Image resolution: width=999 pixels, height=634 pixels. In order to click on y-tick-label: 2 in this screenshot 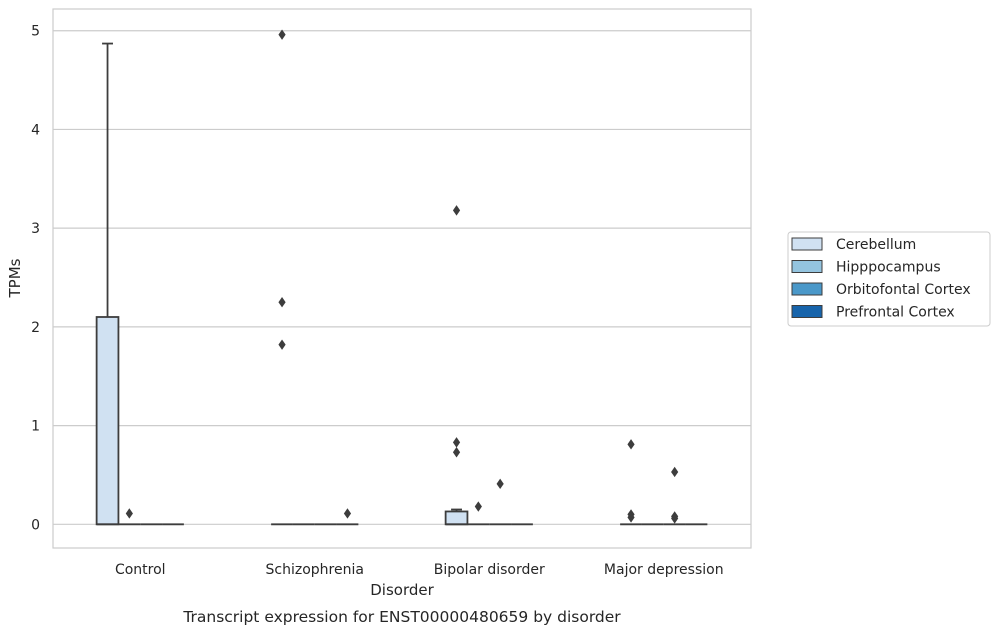, I will do `click(35, 328)`.